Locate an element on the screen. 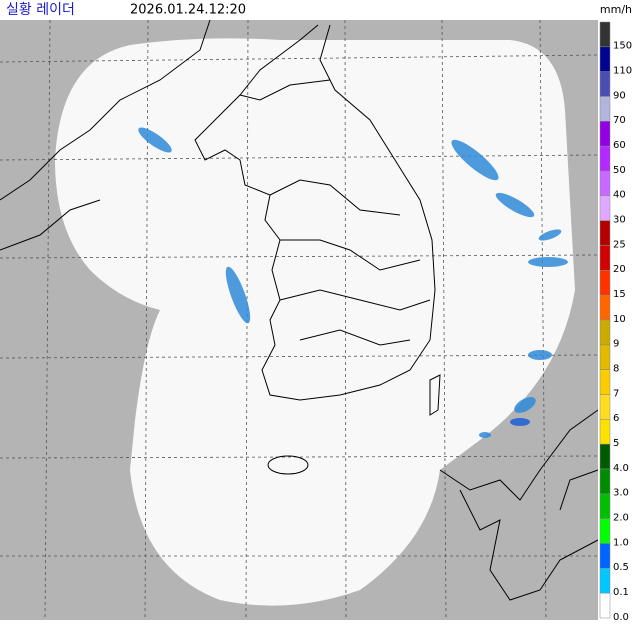 The width and height of the screenshot is (635, 624). legend-label: 150 is located at coordinates (622, 46).